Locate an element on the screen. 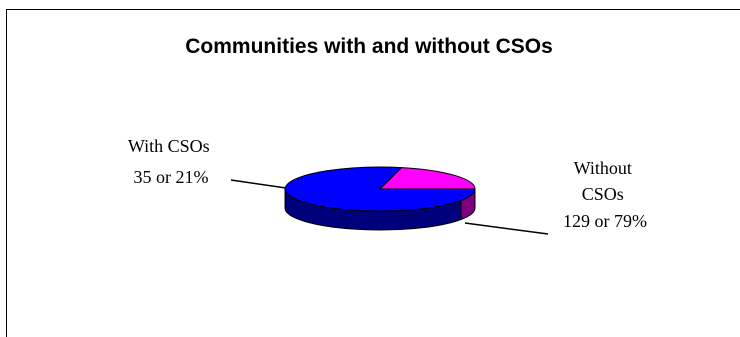 This screenshot has height=337, width=740. leader-line-with-csos is located at coordinates (258, 184).